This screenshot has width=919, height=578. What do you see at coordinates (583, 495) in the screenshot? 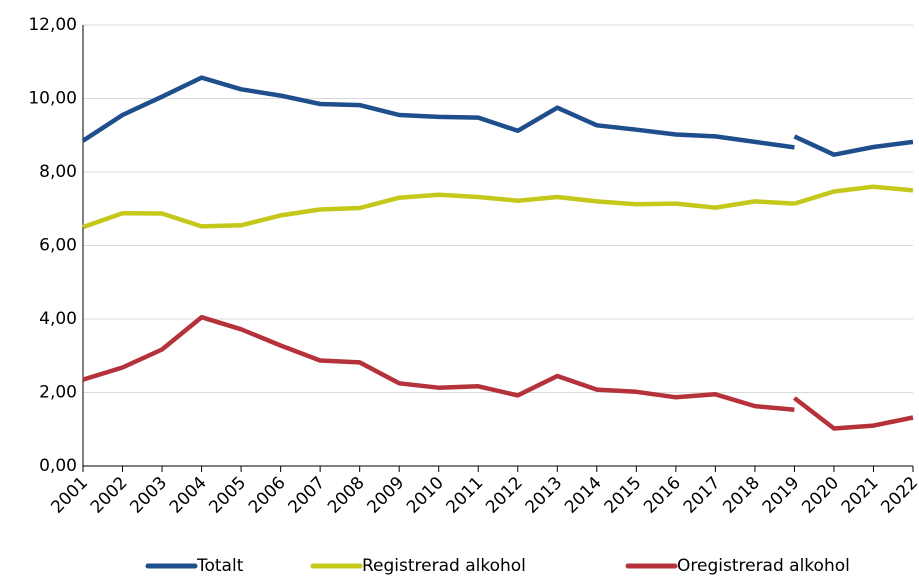
I see `x-tick-label: 2014` at bounding box center [583, 495].